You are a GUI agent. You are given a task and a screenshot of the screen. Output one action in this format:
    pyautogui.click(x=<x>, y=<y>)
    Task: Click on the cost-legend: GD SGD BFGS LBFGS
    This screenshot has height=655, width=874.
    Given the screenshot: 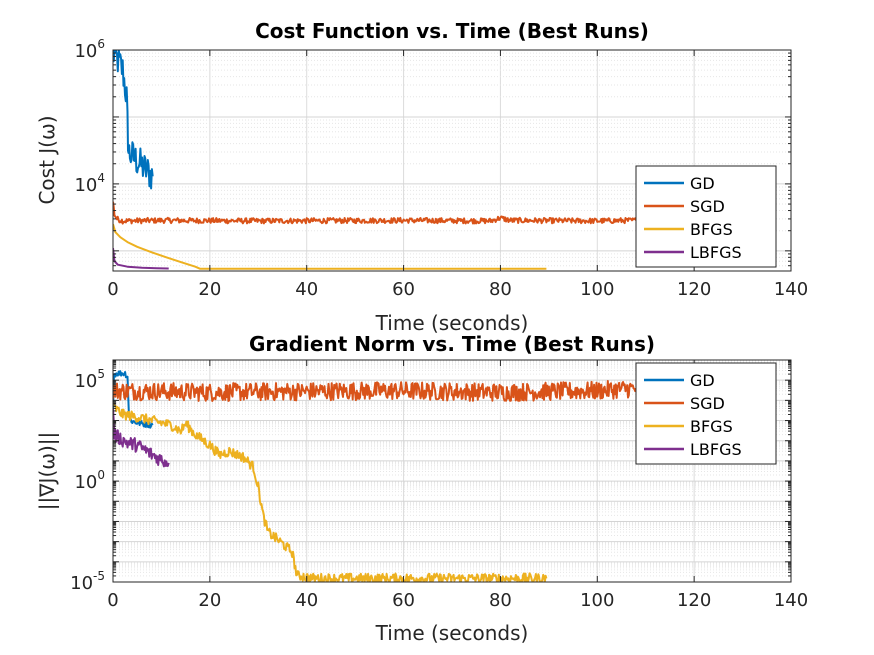 What is the action you would take?
    pyautogui.click(x=706, y=216)
    